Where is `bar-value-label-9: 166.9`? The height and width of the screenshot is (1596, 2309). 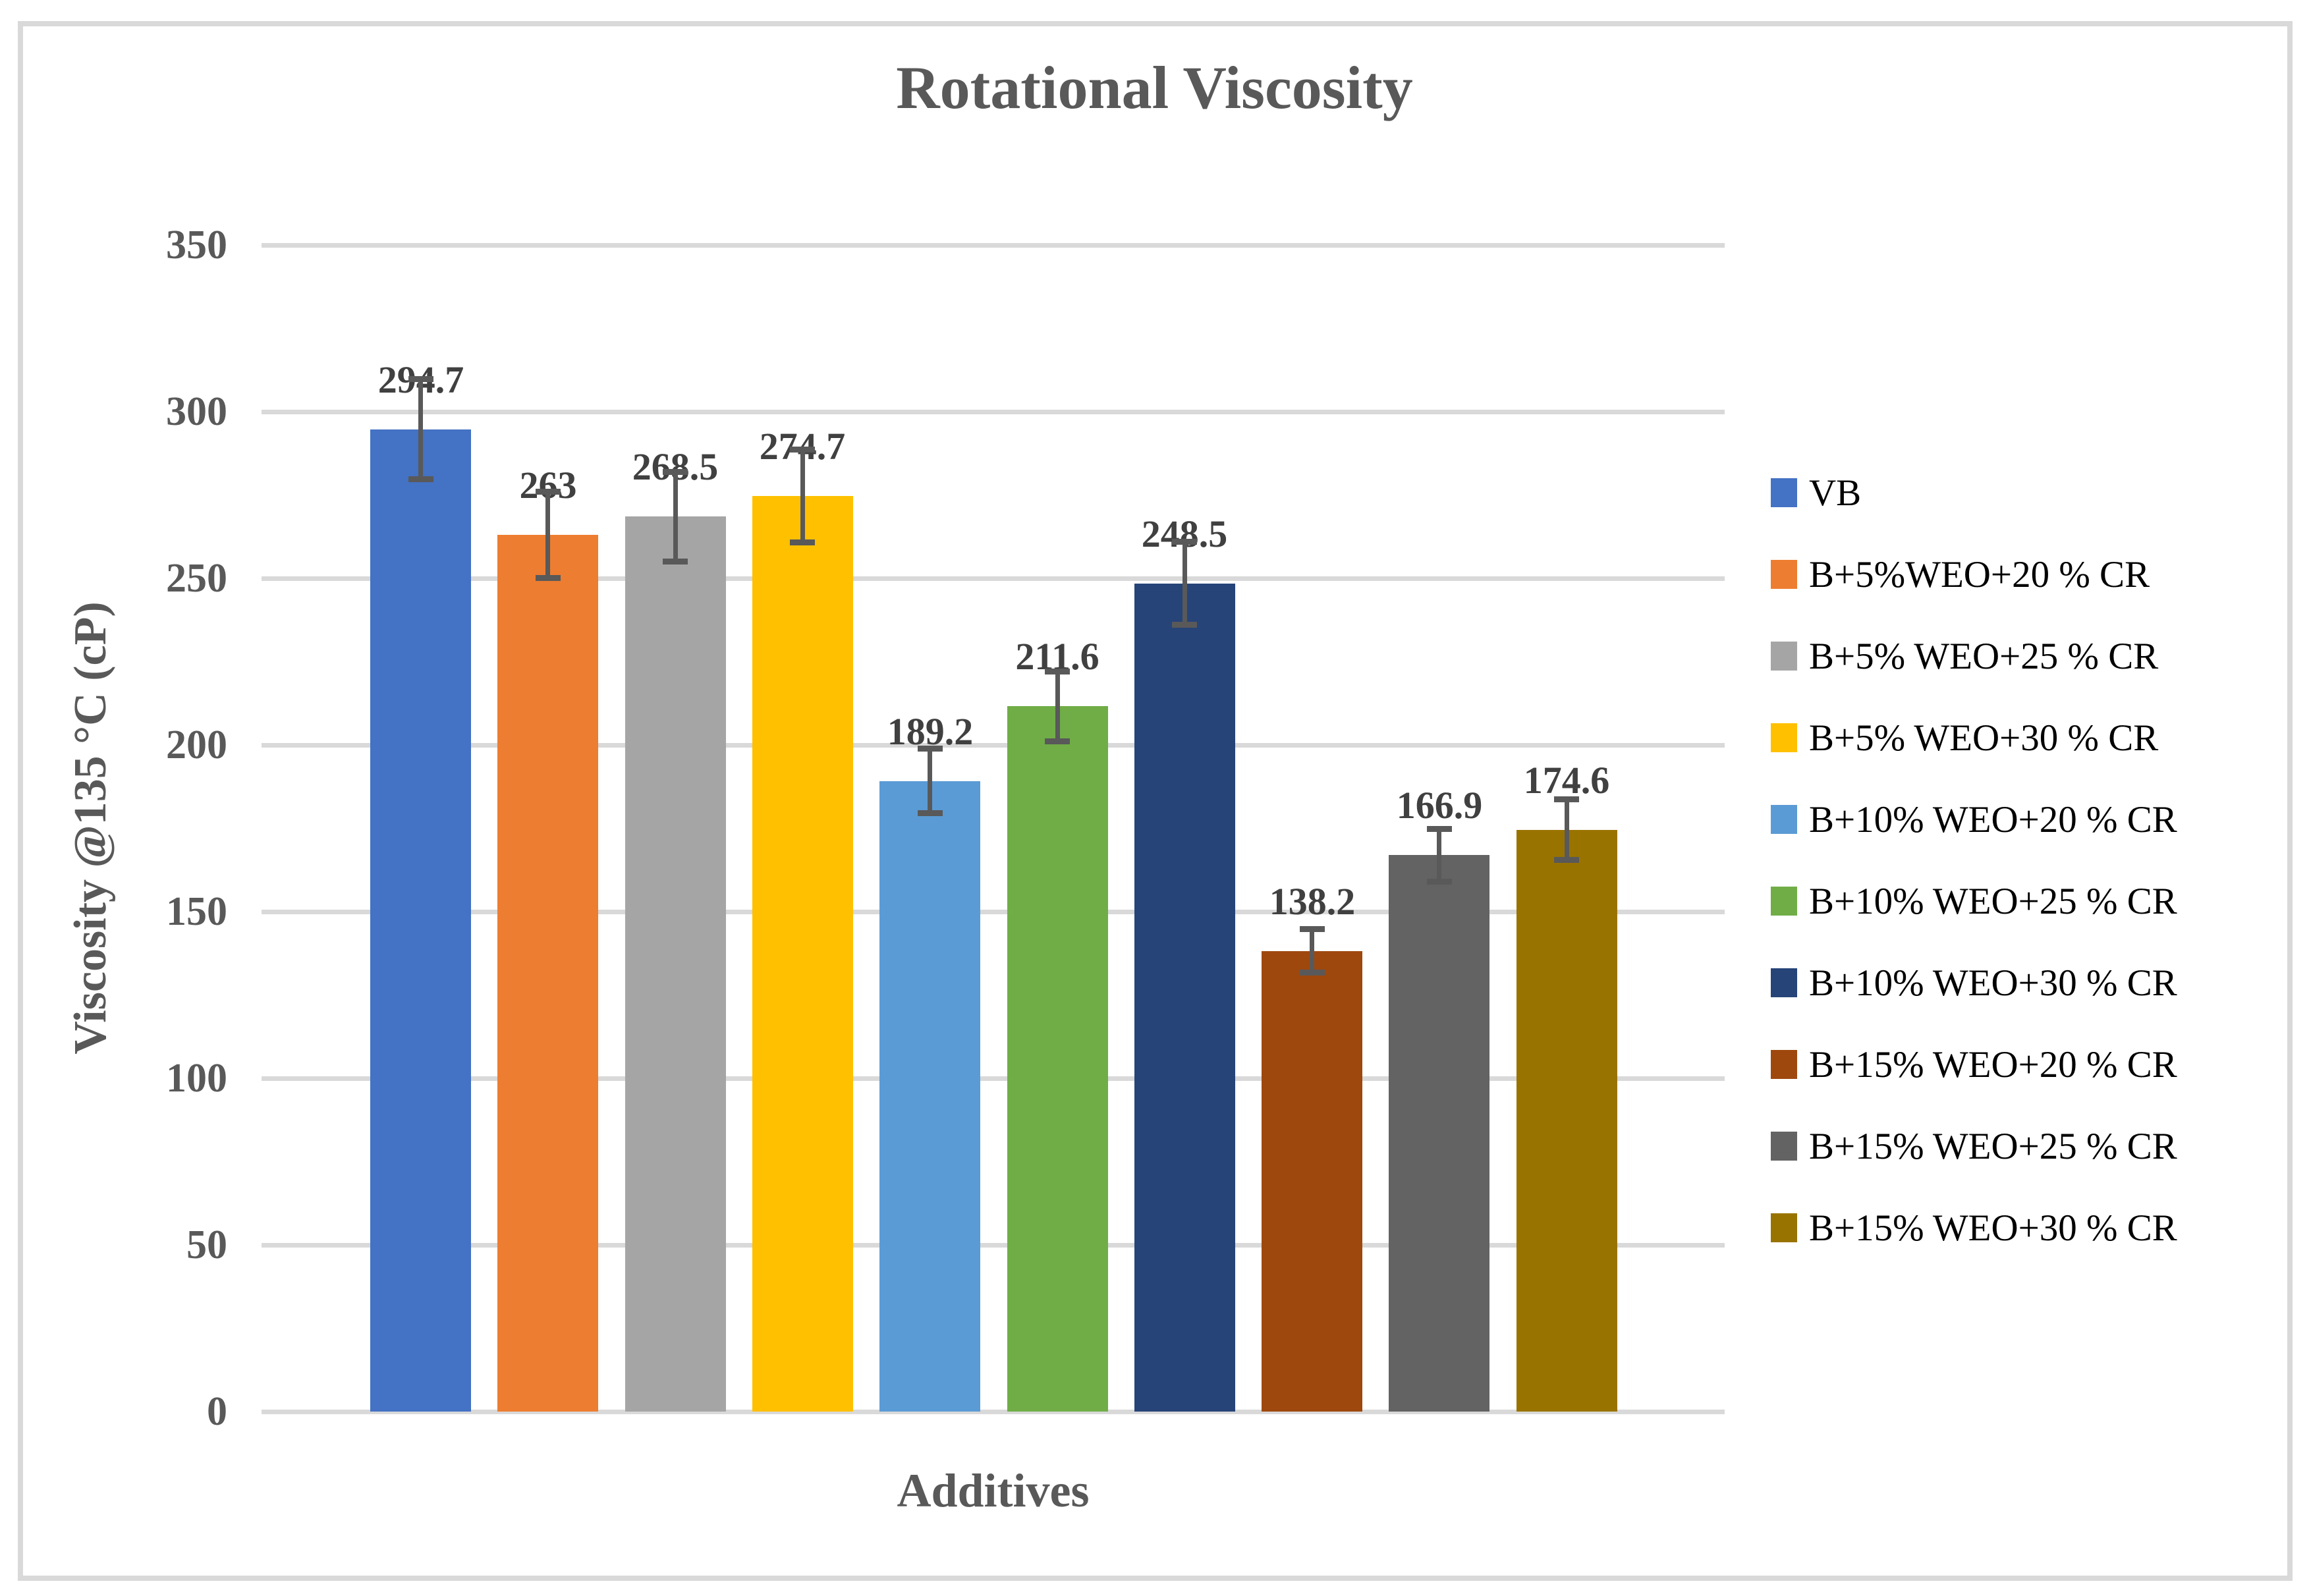 bar-value-label-9: 166.9 is located at coordinates (1439, 805).